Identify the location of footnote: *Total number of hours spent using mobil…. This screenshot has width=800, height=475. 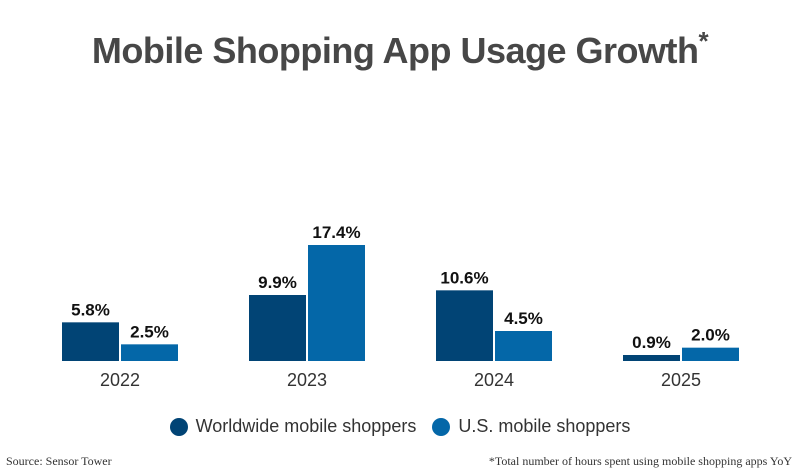
(640, 461).